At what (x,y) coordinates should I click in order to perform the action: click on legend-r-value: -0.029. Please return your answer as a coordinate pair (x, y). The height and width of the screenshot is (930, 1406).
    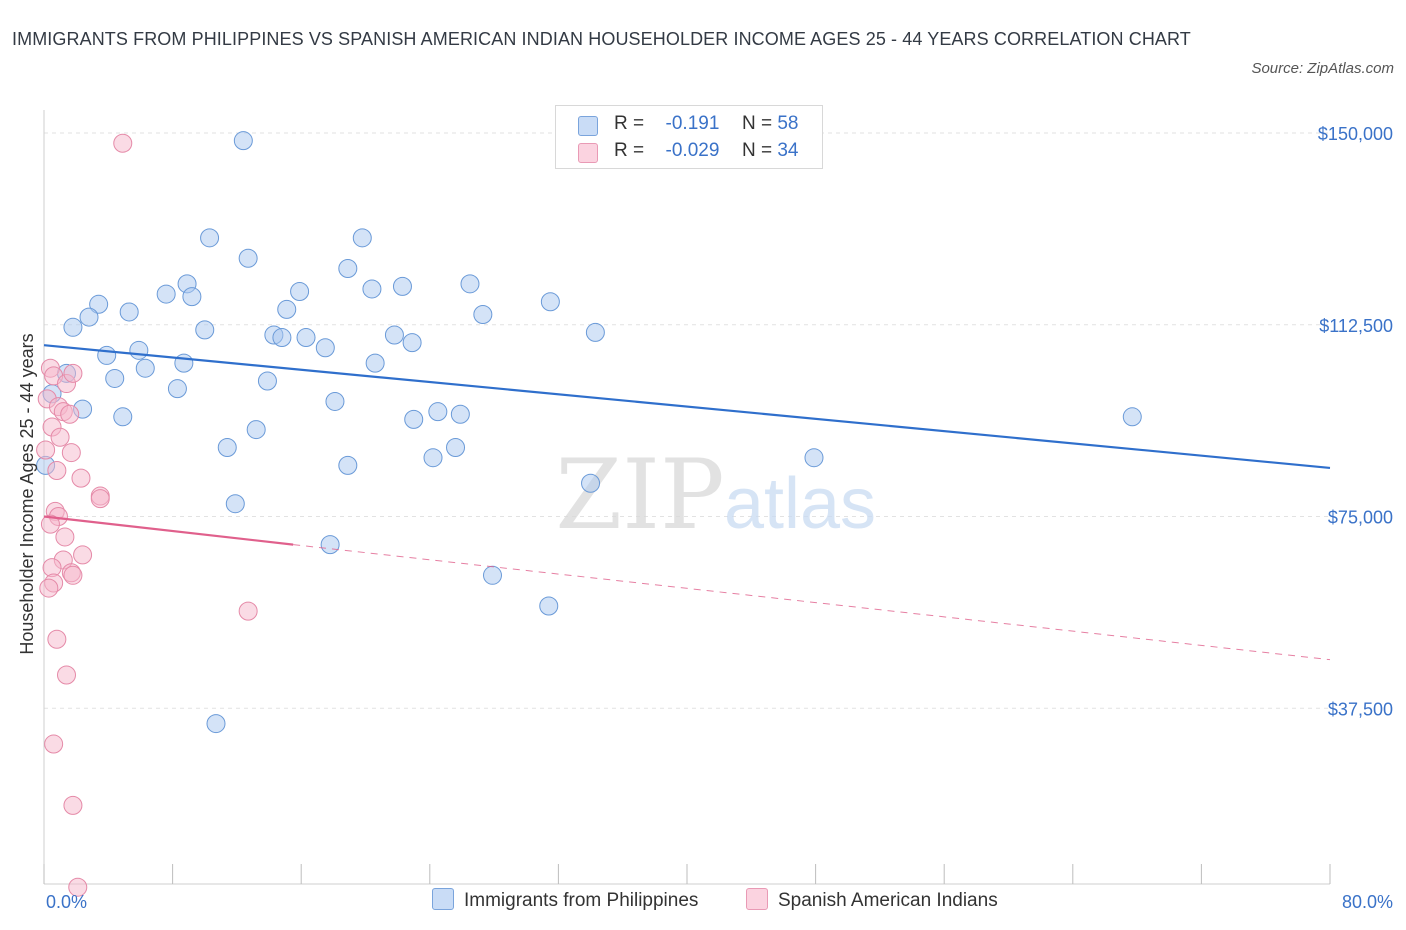
    Looking at the image, I should click on (692, 150).